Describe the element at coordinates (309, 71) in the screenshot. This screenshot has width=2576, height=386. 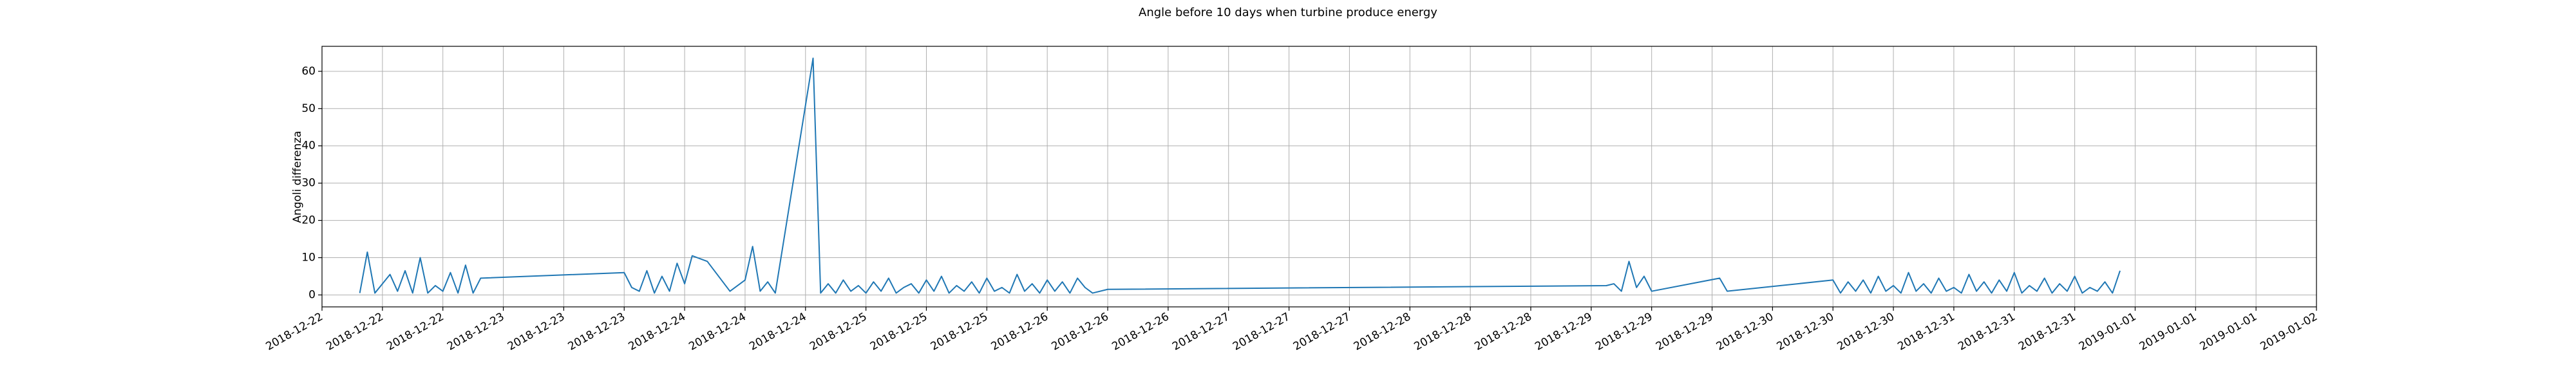
I see `y-tick-label: 60` at that location.